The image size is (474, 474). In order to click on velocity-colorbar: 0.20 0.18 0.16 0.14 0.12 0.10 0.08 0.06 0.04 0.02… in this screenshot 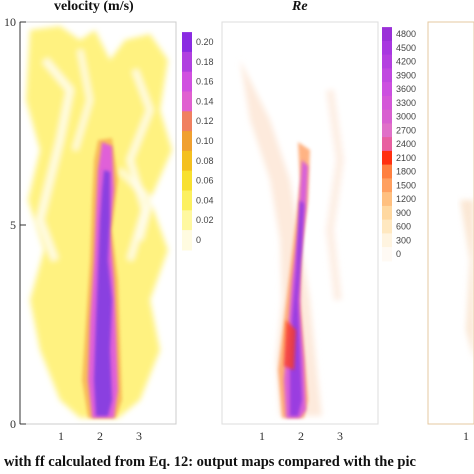, I will do `click(198, 141)`.